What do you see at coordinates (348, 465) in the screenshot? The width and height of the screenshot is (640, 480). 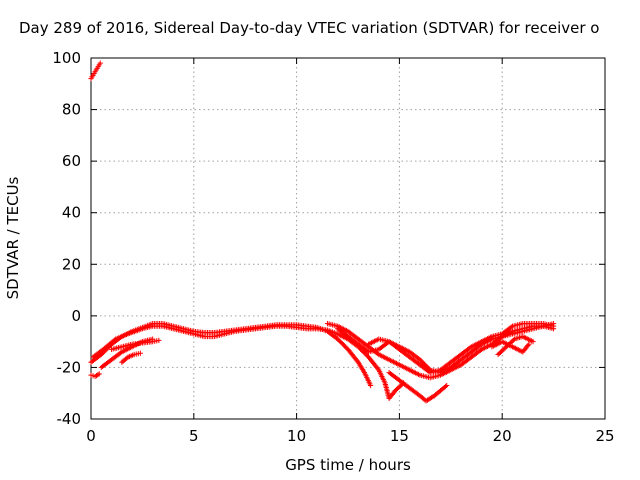 I see `x-axis-label: GPS time / hours` at bounding box center [348, 465].